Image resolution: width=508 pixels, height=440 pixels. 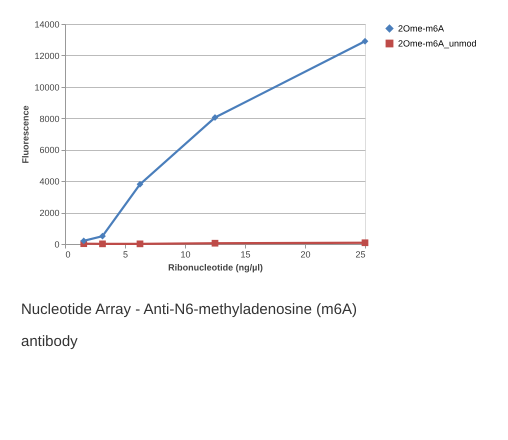 What do you see at coordinates (360, 255) in the screenshot?
I see `x-tick-label: 25` at bounding box center [360, 255].